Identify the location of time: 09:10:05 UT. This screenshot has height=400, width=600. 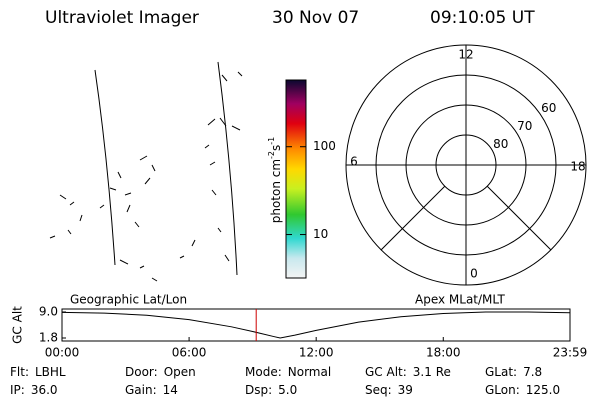
(482, 18).